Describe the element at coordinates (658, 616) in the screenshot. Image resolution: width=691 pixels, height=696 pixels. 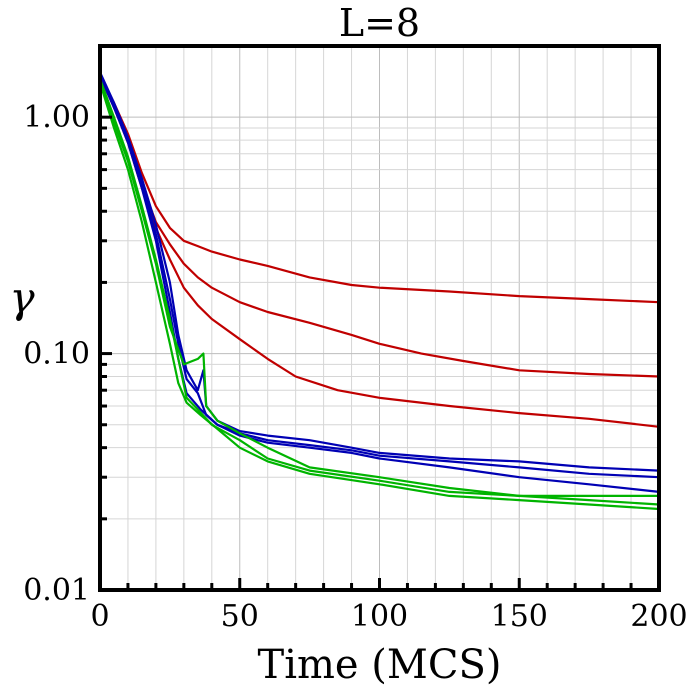
I see `x-tick-label: 200` at that location.